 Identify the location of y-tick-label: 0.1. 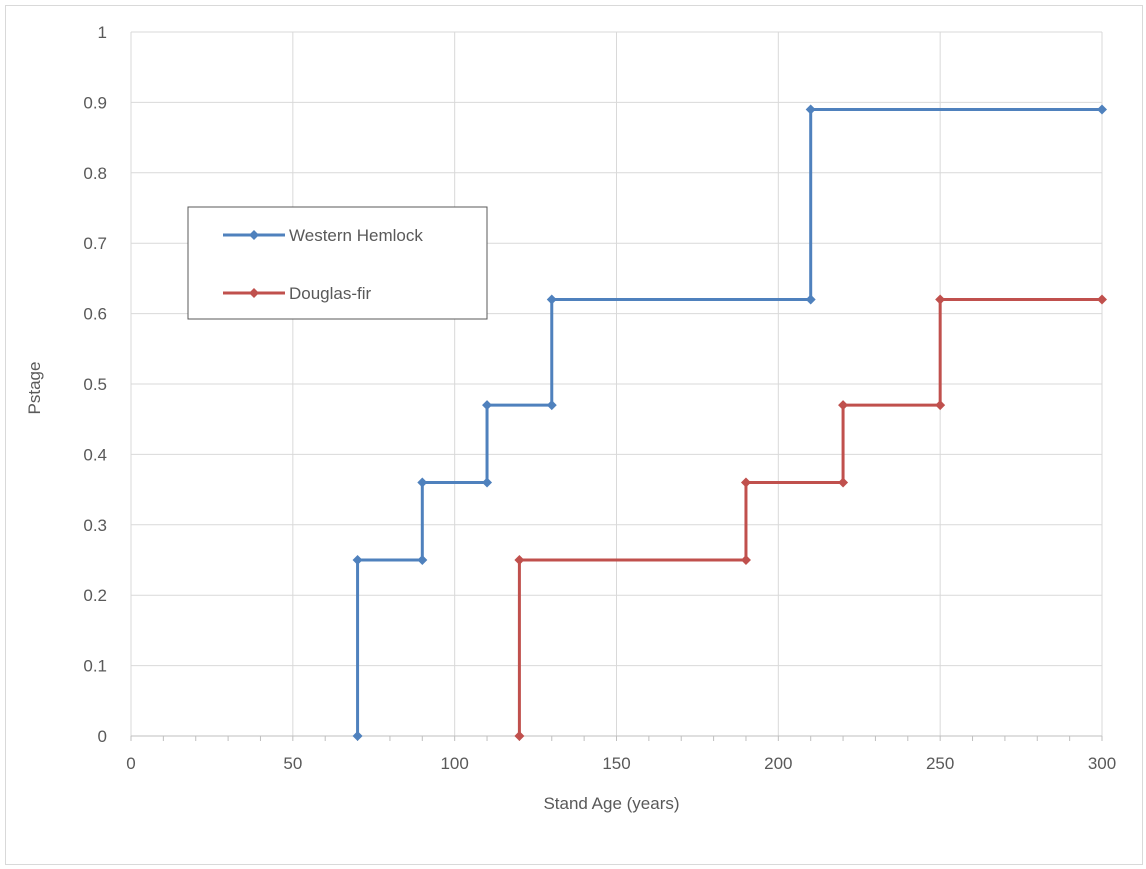
(95, 666).